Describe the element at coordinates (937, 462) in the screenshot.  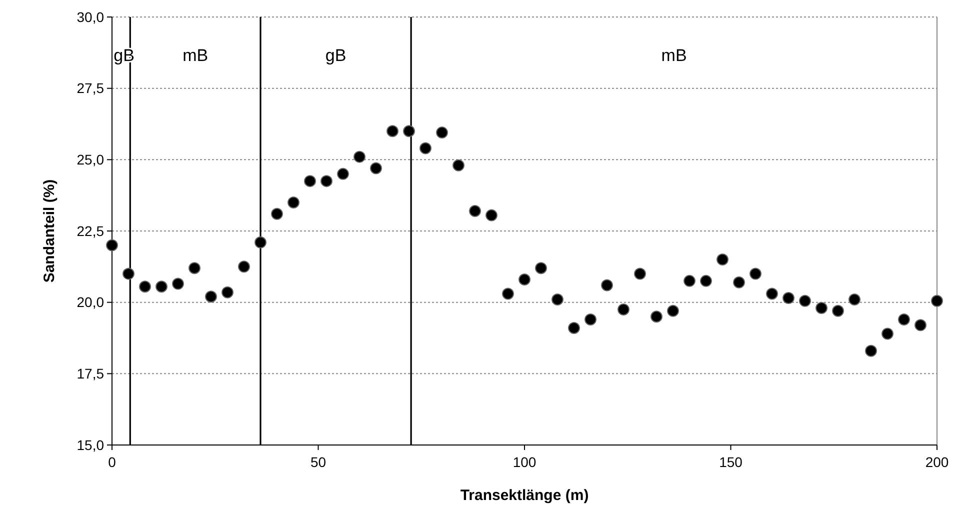
I see `x-tick-label: 200` at that location.